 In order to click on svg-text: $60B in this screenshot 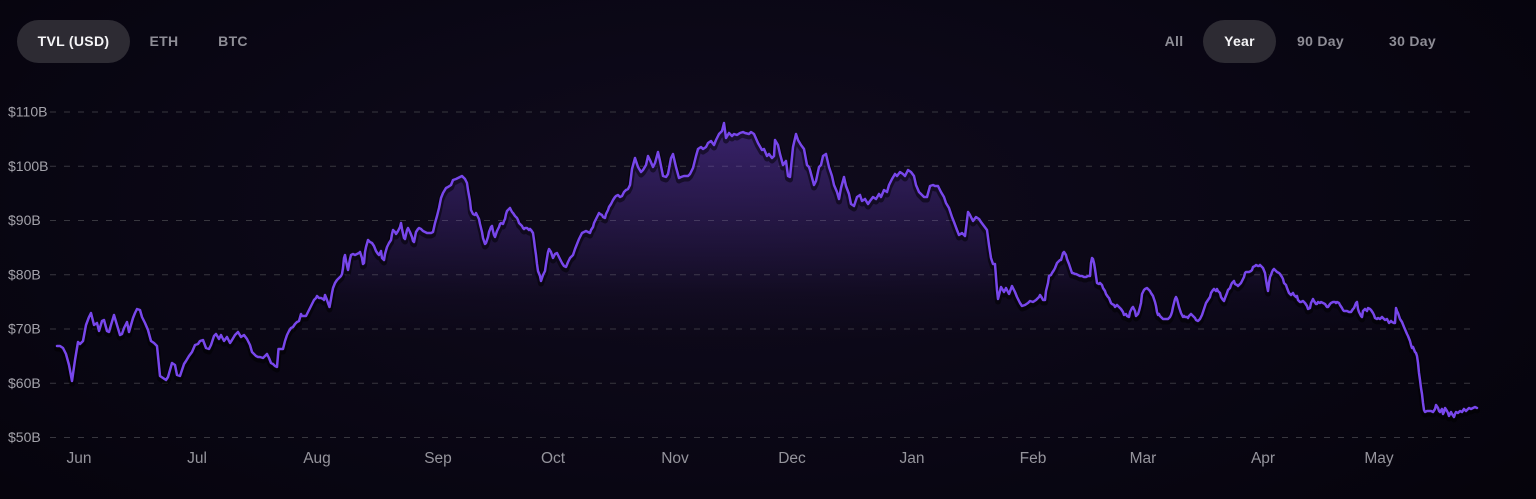, I will do `click(24, 383)`.